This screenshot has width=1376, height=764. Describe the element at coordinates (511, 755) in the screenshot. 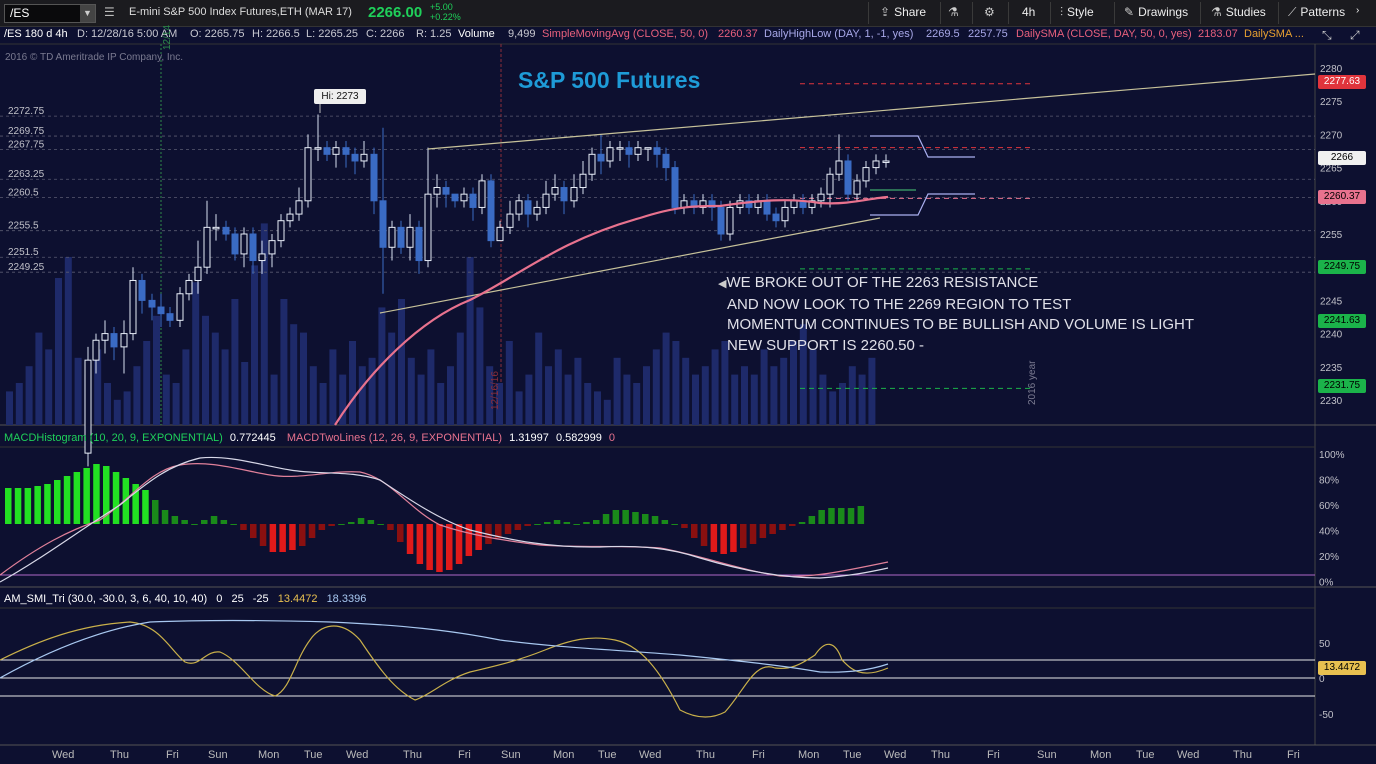

I see `time-axis-label: Sun` at that location.